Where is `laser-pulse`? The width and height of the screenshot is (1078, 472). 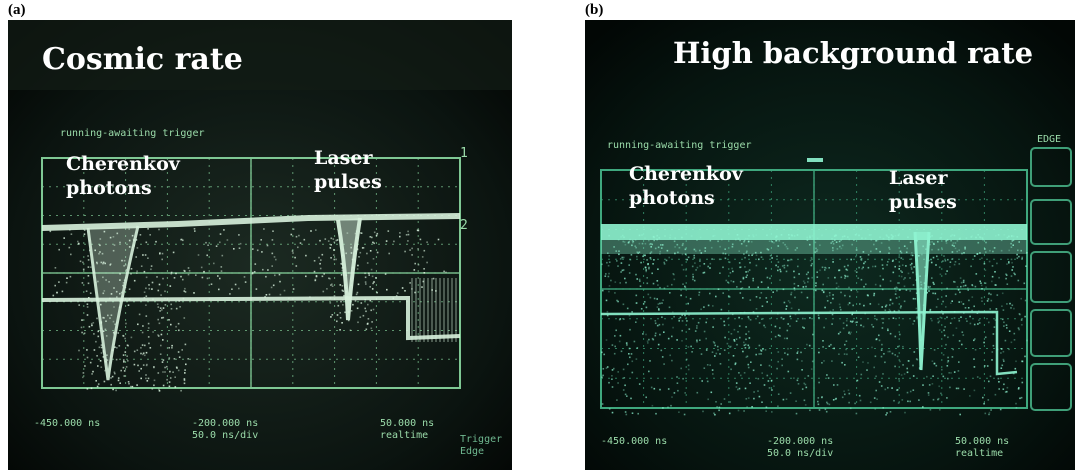
laser-pulse is located at coordinates (349, 269).